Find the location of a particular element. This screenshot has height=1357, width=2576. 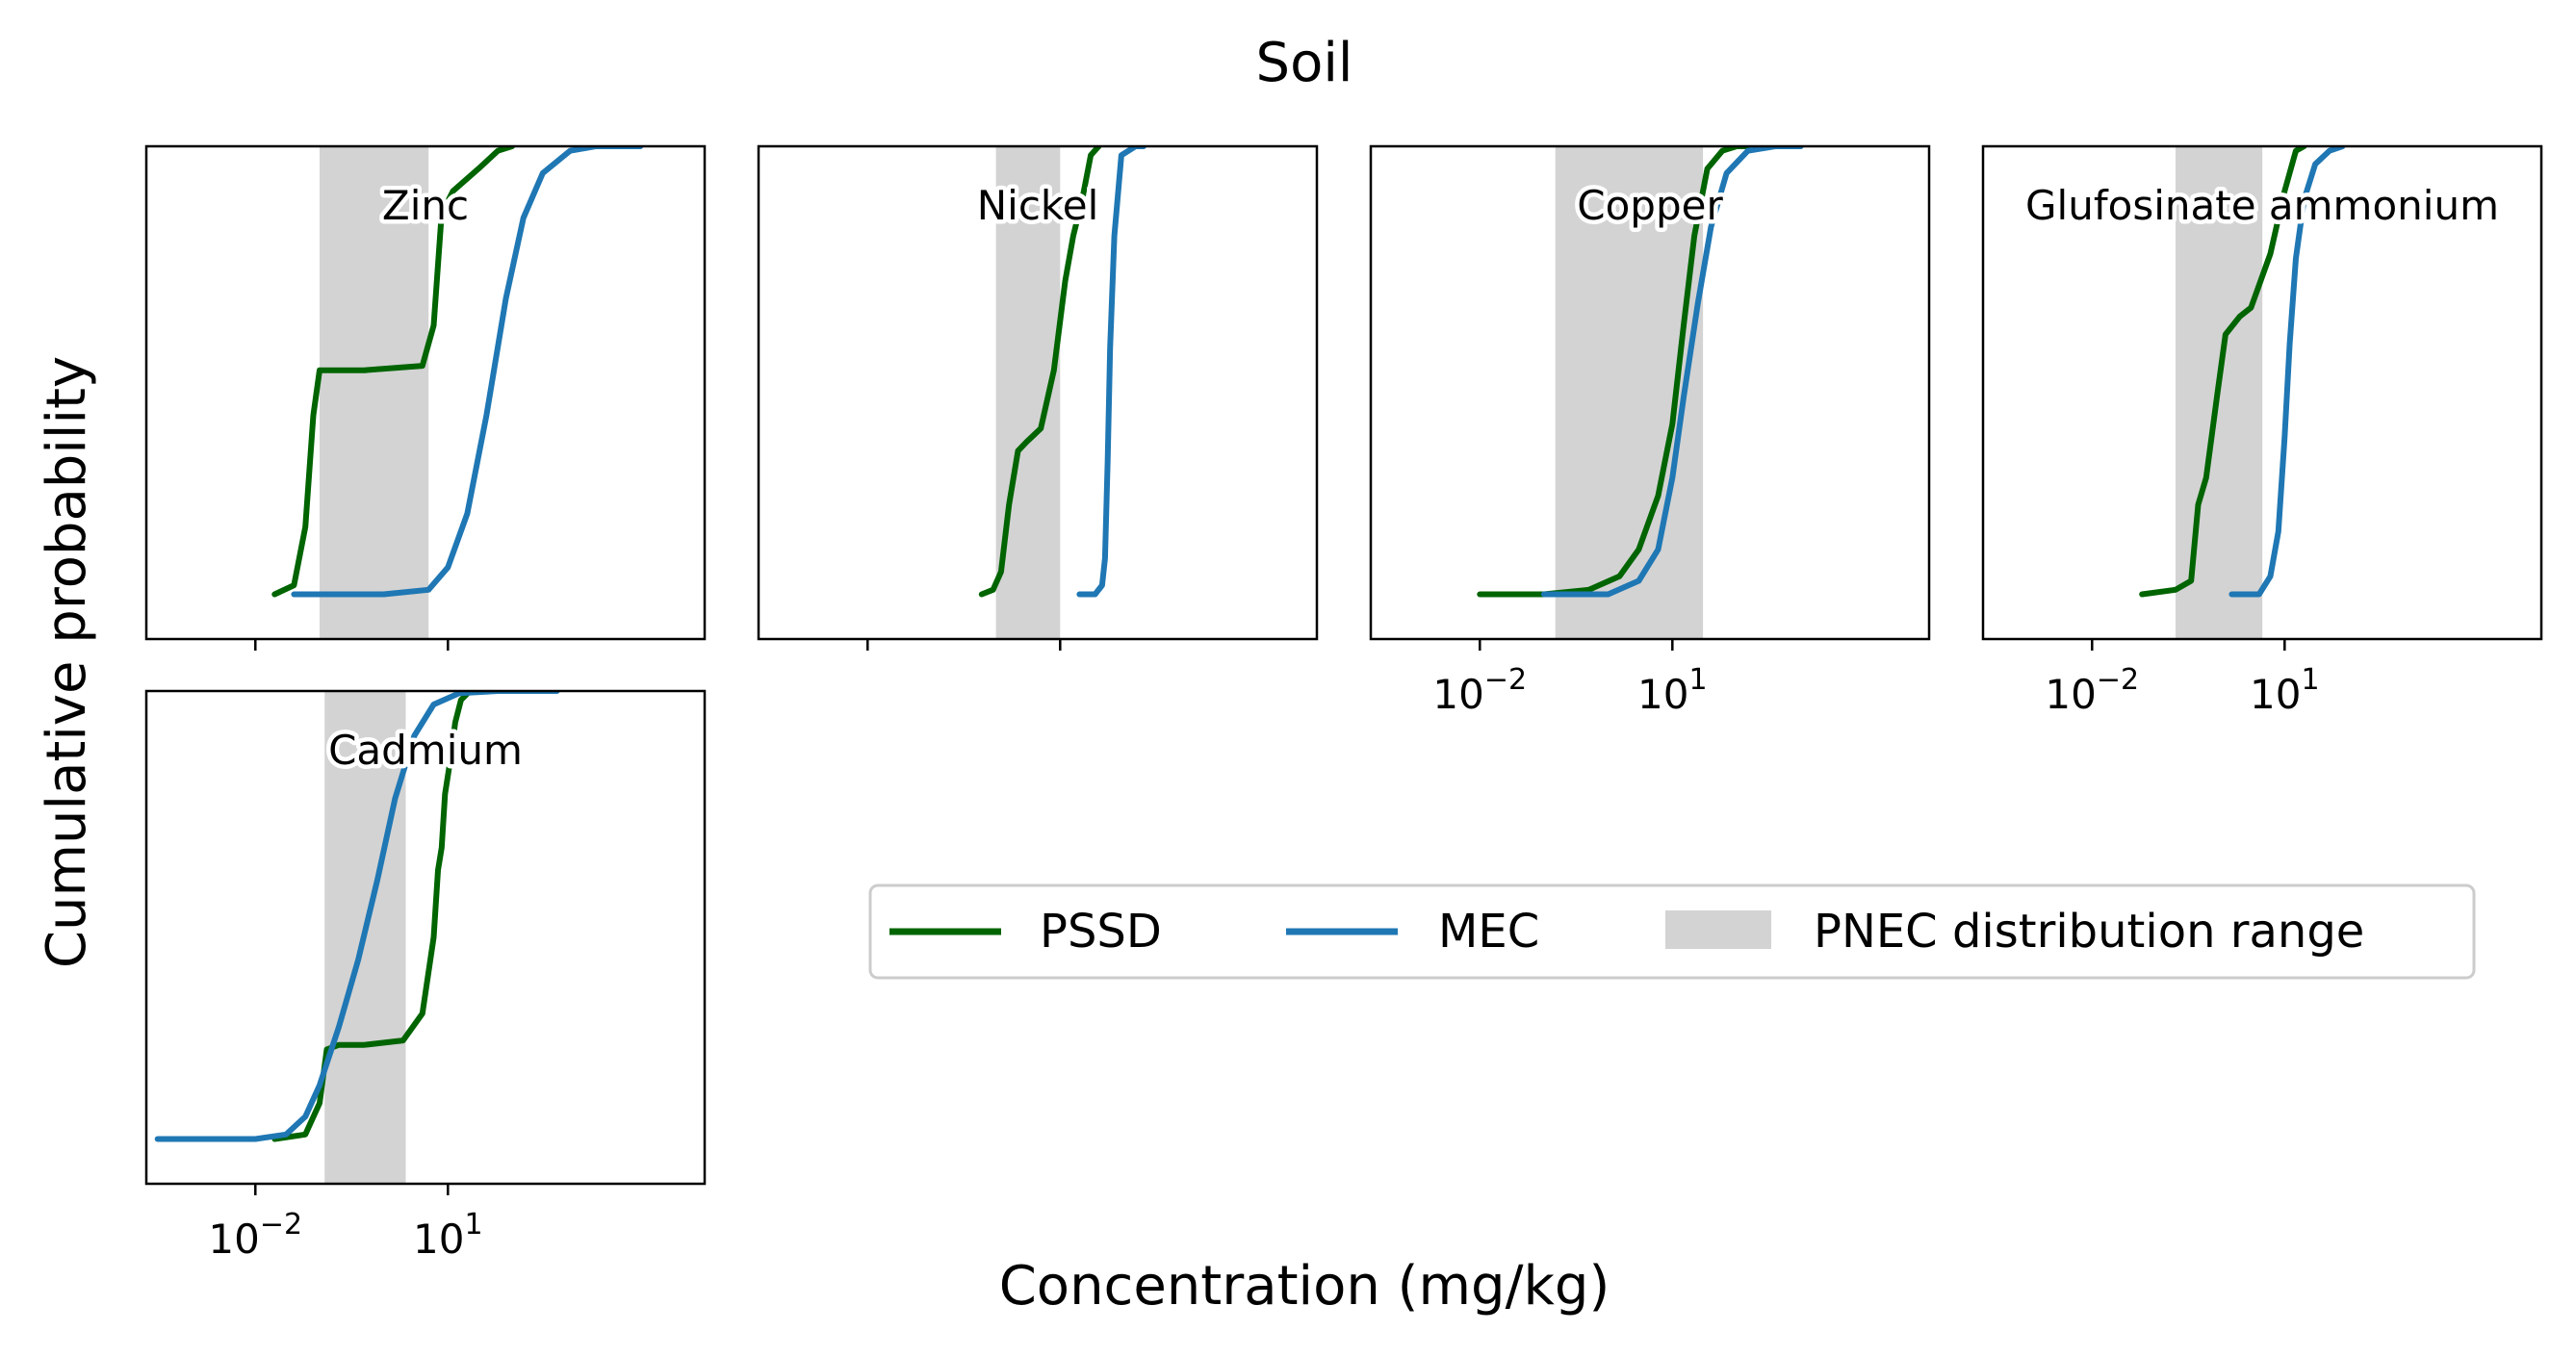

panel-title: Zinc is located at coordinates (426, 206).